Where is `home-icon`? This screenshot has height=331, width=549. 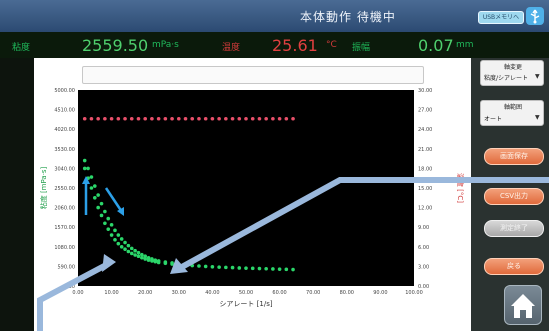
home-icon is located at coordinates (523, 306).